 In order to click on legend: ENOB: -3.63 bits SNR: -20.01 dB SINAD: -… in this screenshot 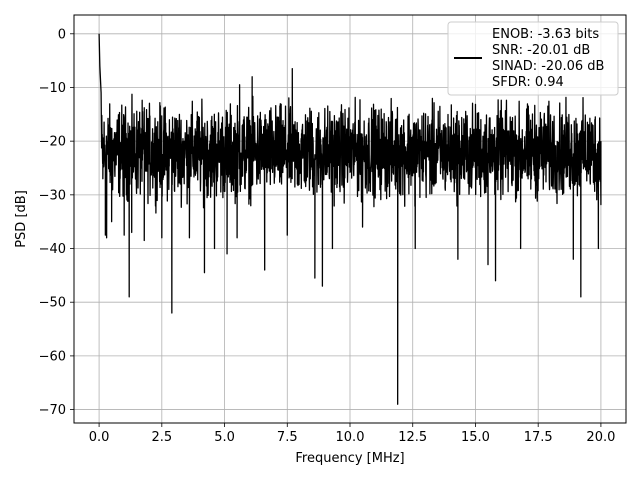, I will do `click(533, 58)`.